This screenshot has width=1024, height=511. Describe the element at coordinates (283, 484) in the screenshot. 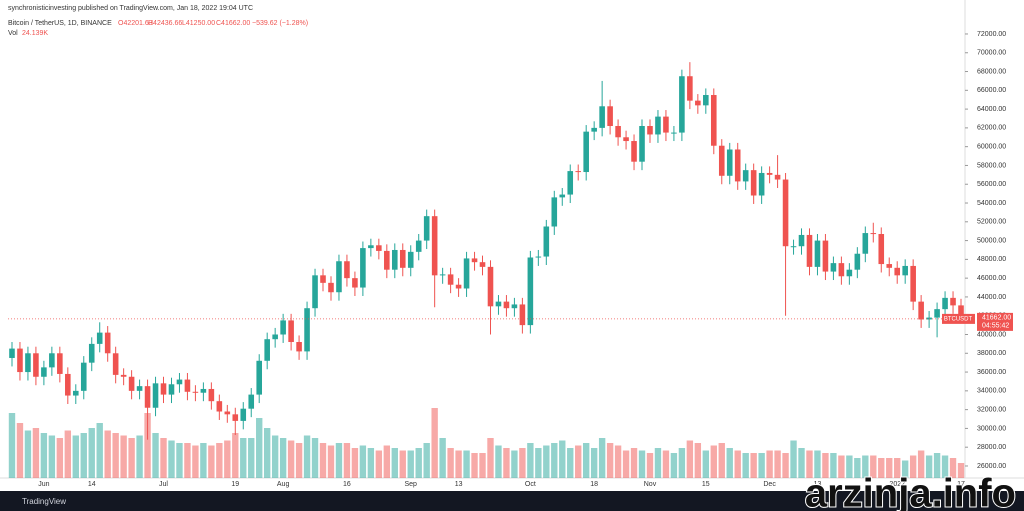

I see `x-tick-label: Aug` at that location.